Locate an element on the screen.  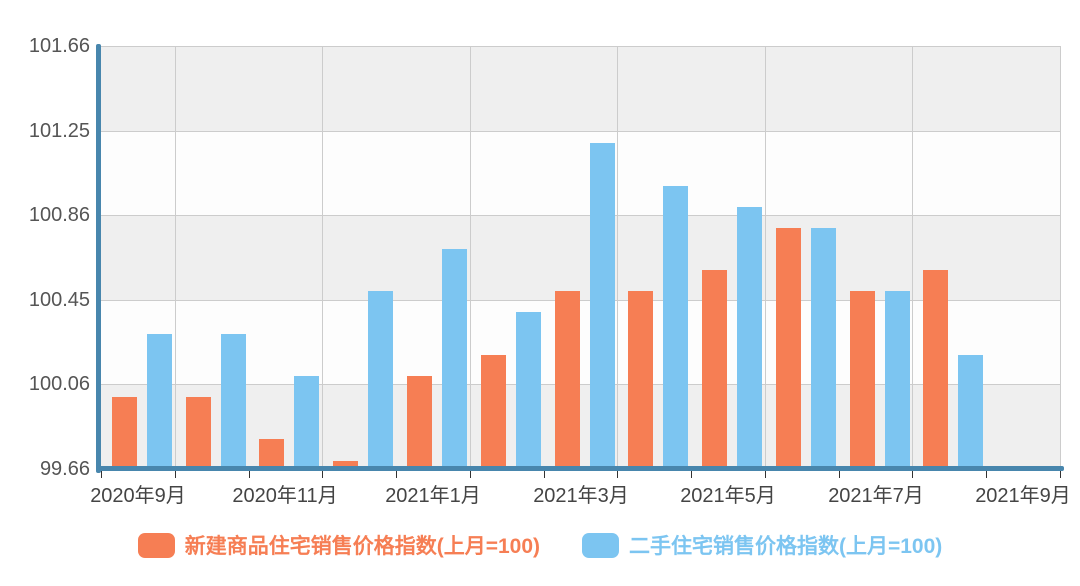
bar-s1-2021年3月 is located at coordinates (602, 306).